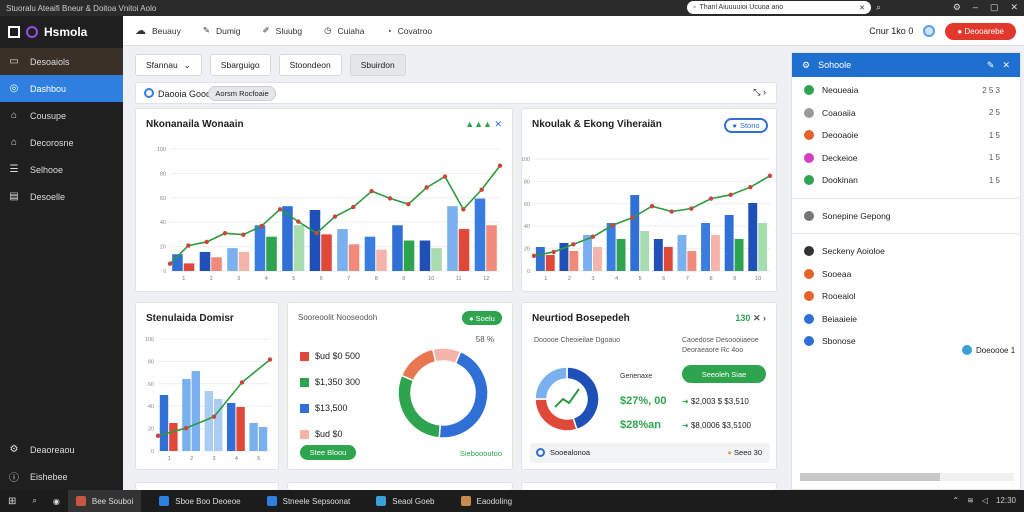  What do you see at coordinates (759, 92) in the screenshot?
I see `expand-icon: ⤡ ›` at bounding box center [759, 92].